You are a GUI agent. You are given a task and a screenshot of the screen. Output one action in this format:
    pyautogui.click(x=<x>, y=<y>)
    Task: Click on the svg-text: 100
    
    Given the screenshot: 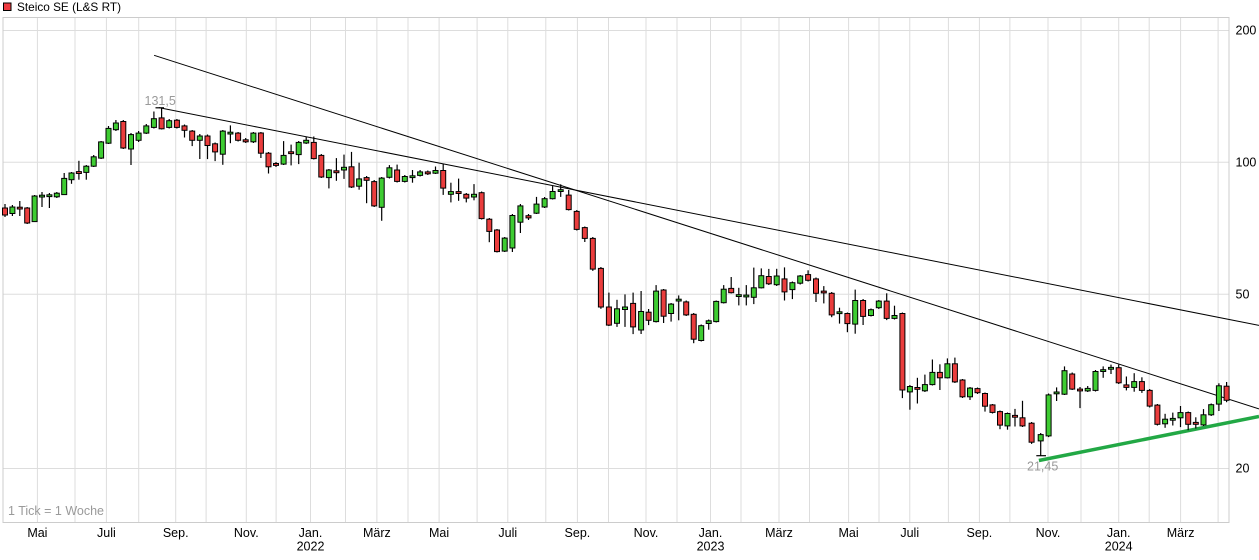 What is the action you would take?
    pyautogui.click(x=1246, y=163)
    